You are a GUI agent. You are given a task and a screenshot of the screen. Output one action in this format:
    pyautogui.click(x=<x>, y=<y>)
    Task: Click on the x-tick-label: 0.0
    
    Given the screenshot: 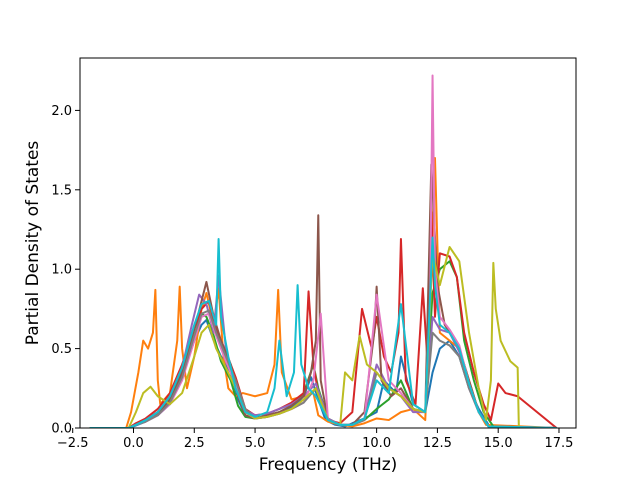 What is the action you would take?
    pyautogui.click(x=133, y=443)
    